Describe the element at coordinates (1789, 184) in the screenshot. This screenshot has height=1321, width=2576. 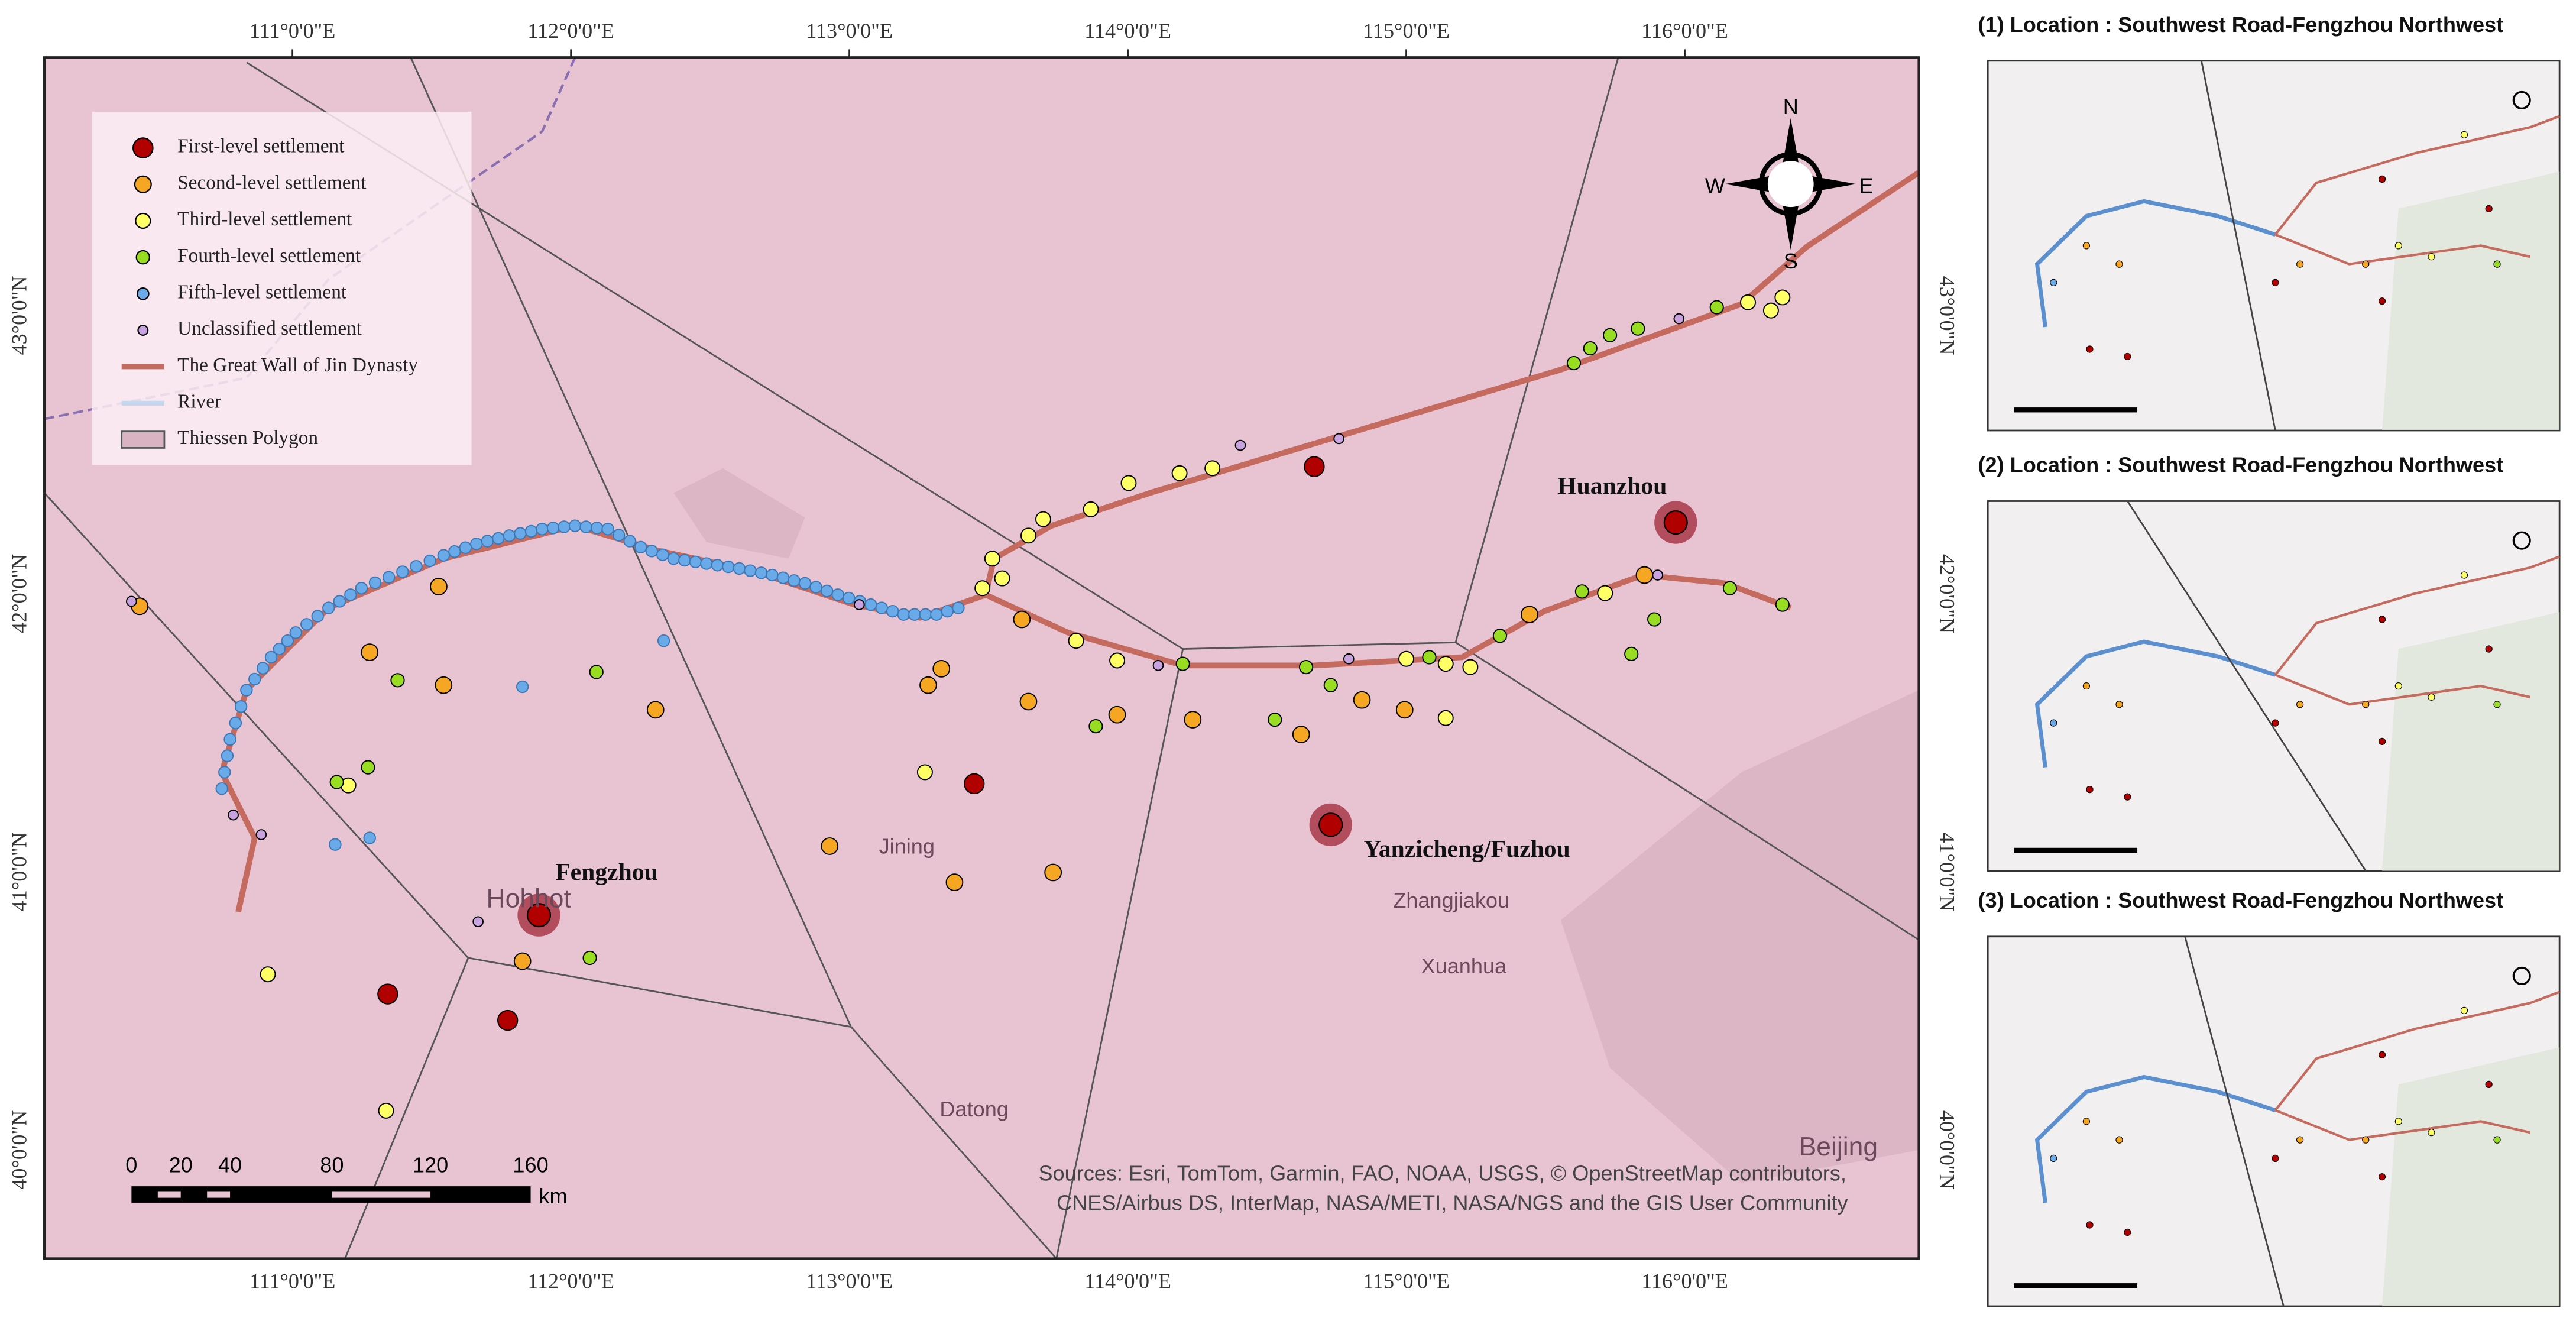
I see `compass: N E S W` at that location.